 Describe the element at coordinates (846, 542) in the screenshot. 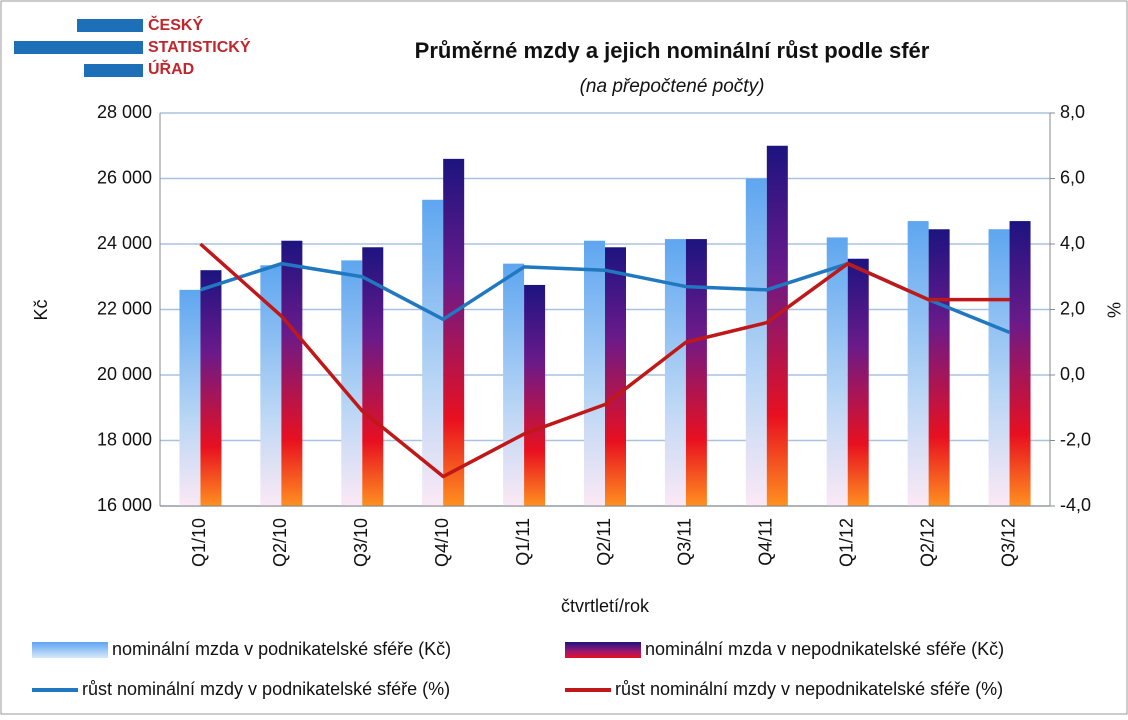

I see `x-tick-label: Q1/12` at that location.